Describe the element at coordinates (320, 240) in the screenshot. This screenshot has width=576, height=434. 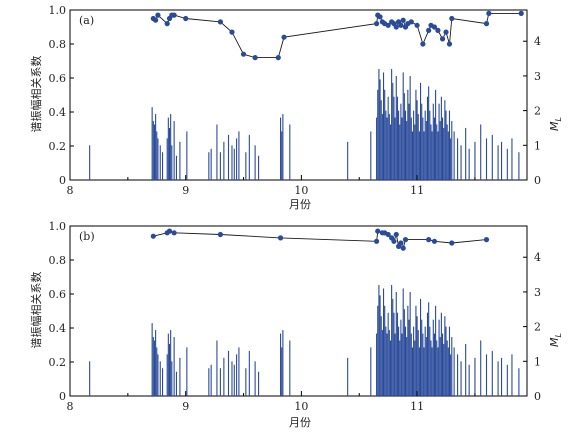
I see `panel-b-correlation-line` at that location.